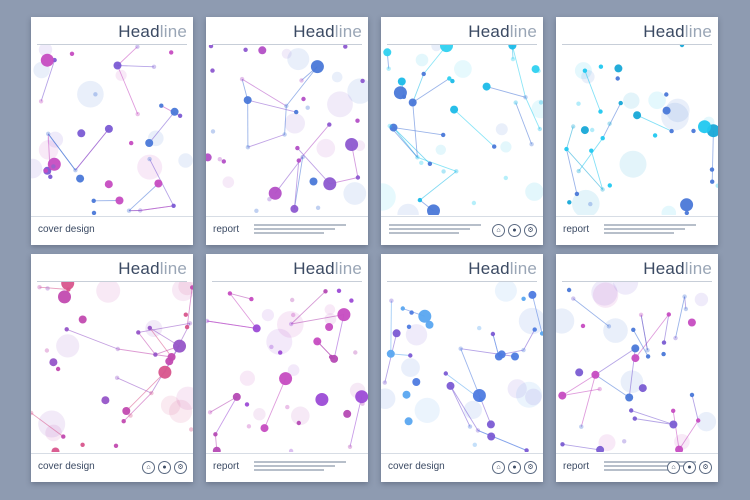 This screenshot has height=500, width=750. I want to click on brochure-cover-card: Headline cover design, so click(112, 131).